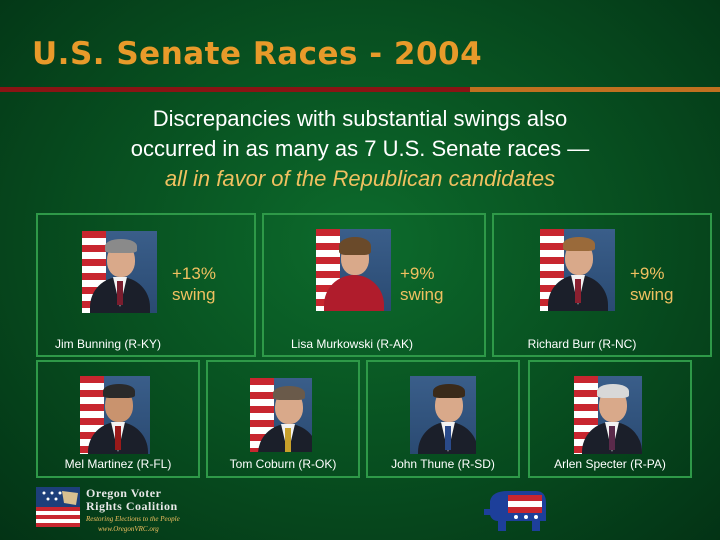 The height and width of the screenshot is (540, 720). What do you see at coordinates (582, 344) in the screenshot?
I see `senator-name-burr: Richard Burr (R-NC)` at bounding box center [582, 344].